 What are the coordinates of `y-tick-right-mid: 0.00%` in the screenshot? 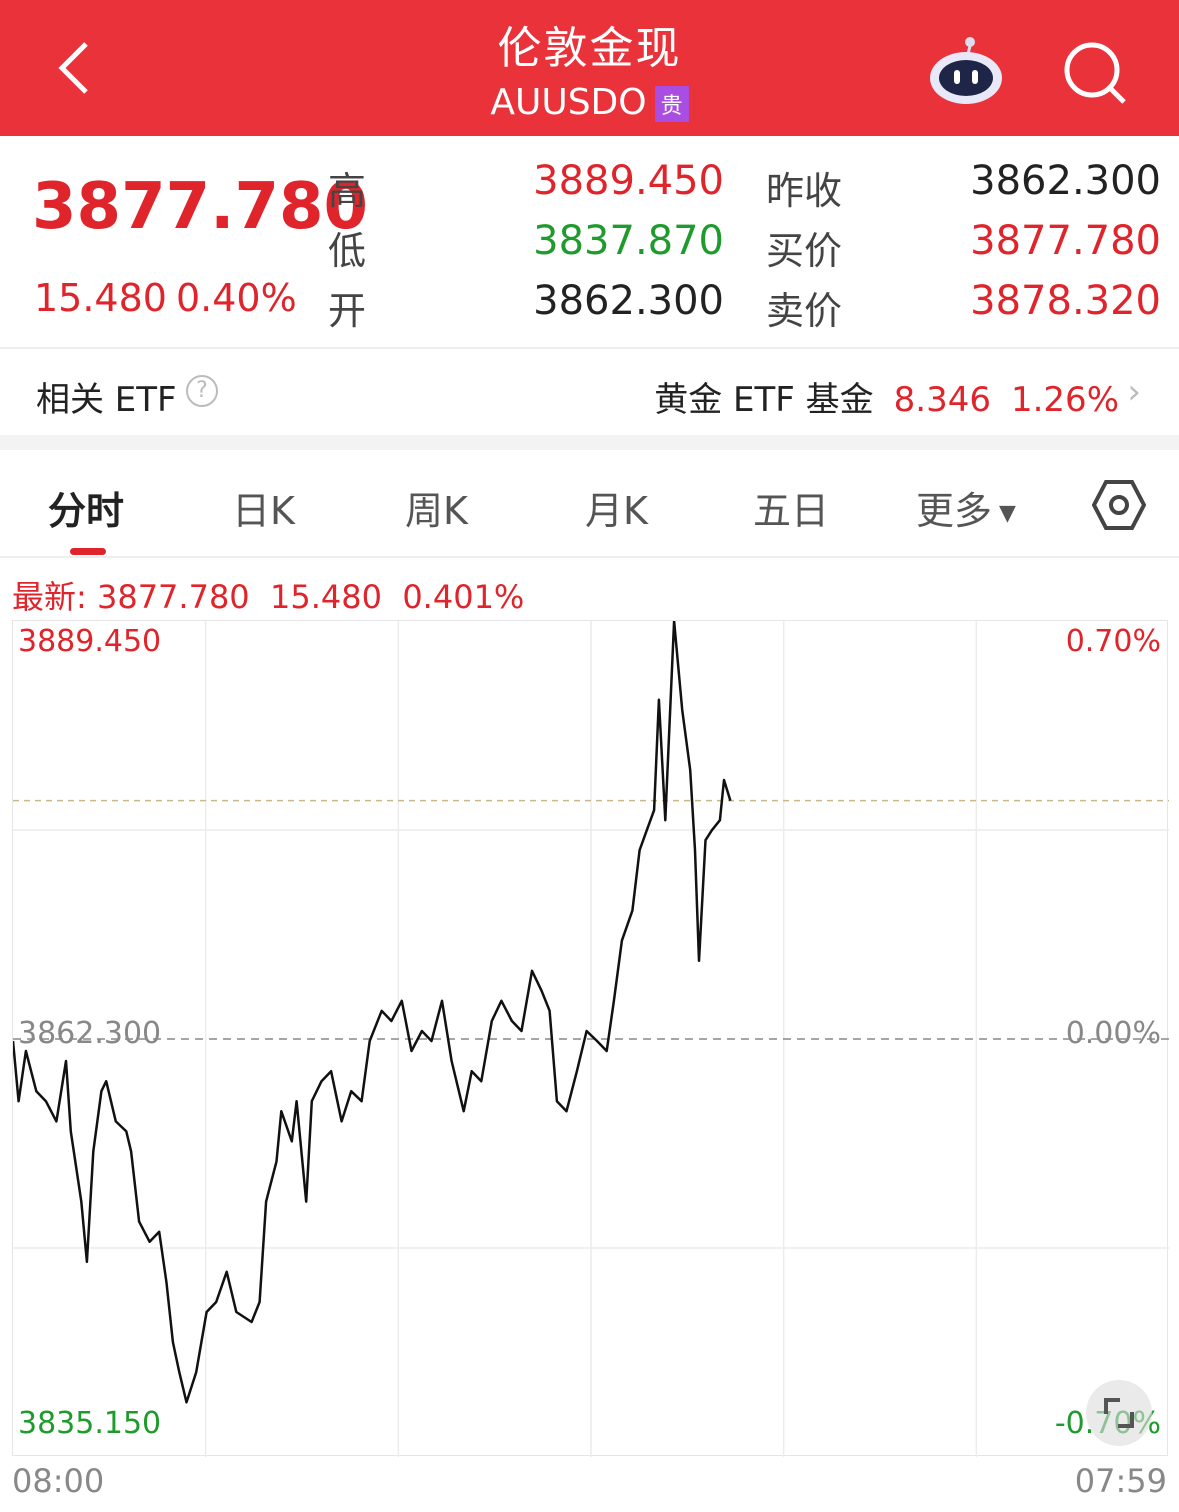 It's located at (1113, 1033).